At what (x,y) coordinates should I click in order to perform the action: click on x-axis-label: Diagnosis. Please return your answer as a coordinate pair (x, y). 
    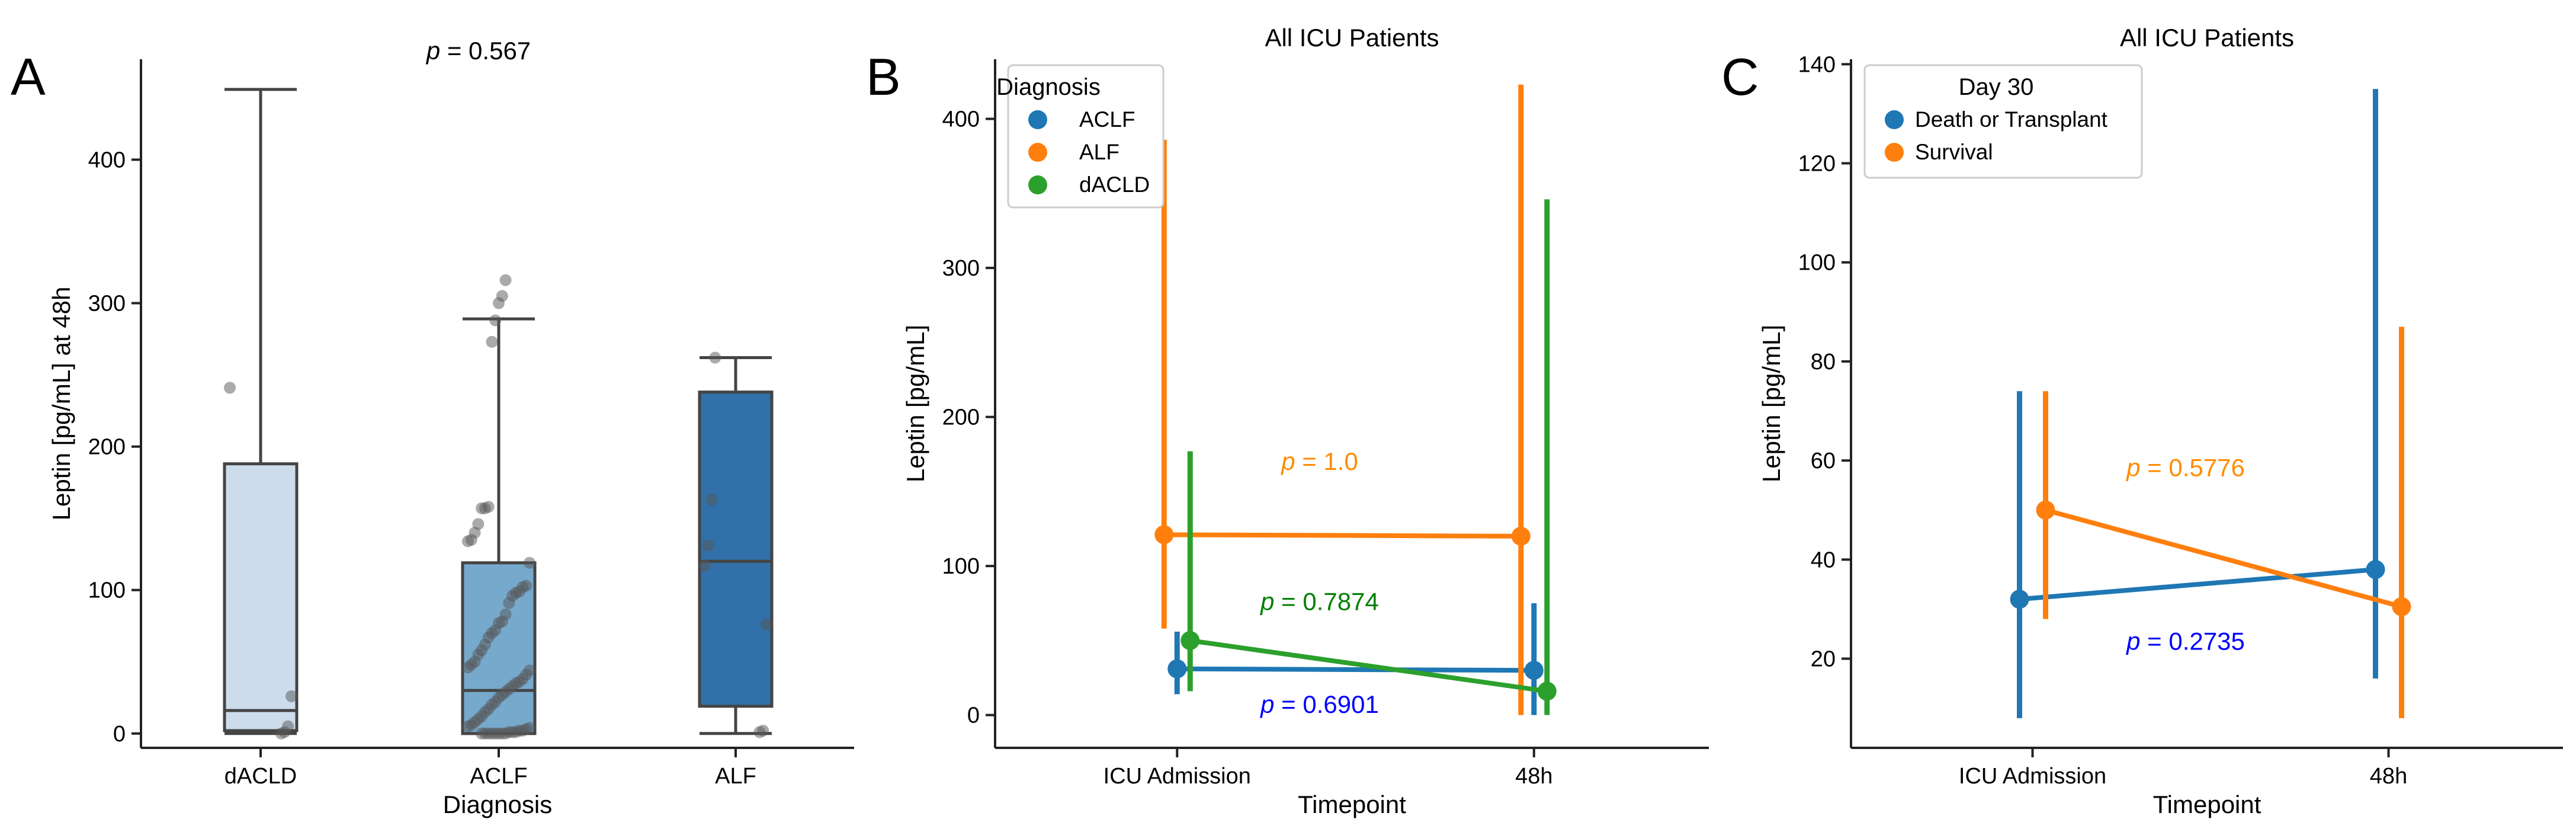
    Looking at the image, I should click on (497, 804).